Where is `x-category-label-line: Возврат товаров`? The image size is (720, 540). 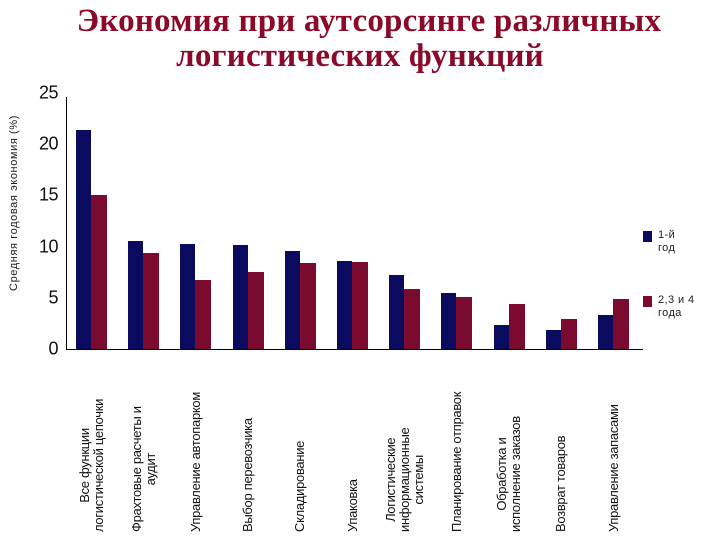
x-category-label-line: Возврат товаров is located at coordinates (561, 483).